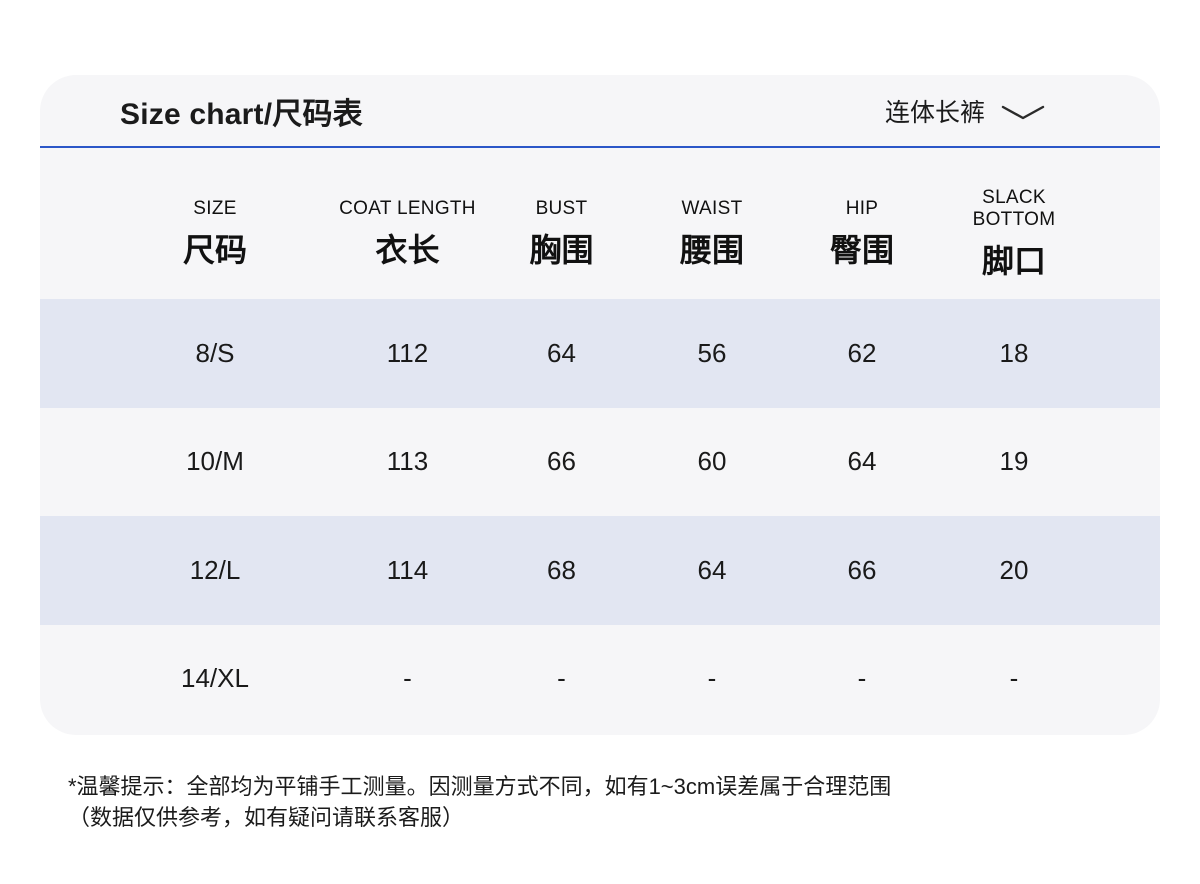  What do you see at coordinates (215, 461) in the screenshot?
I see `size-cell: 10/M` at bounding box center [215, 461].